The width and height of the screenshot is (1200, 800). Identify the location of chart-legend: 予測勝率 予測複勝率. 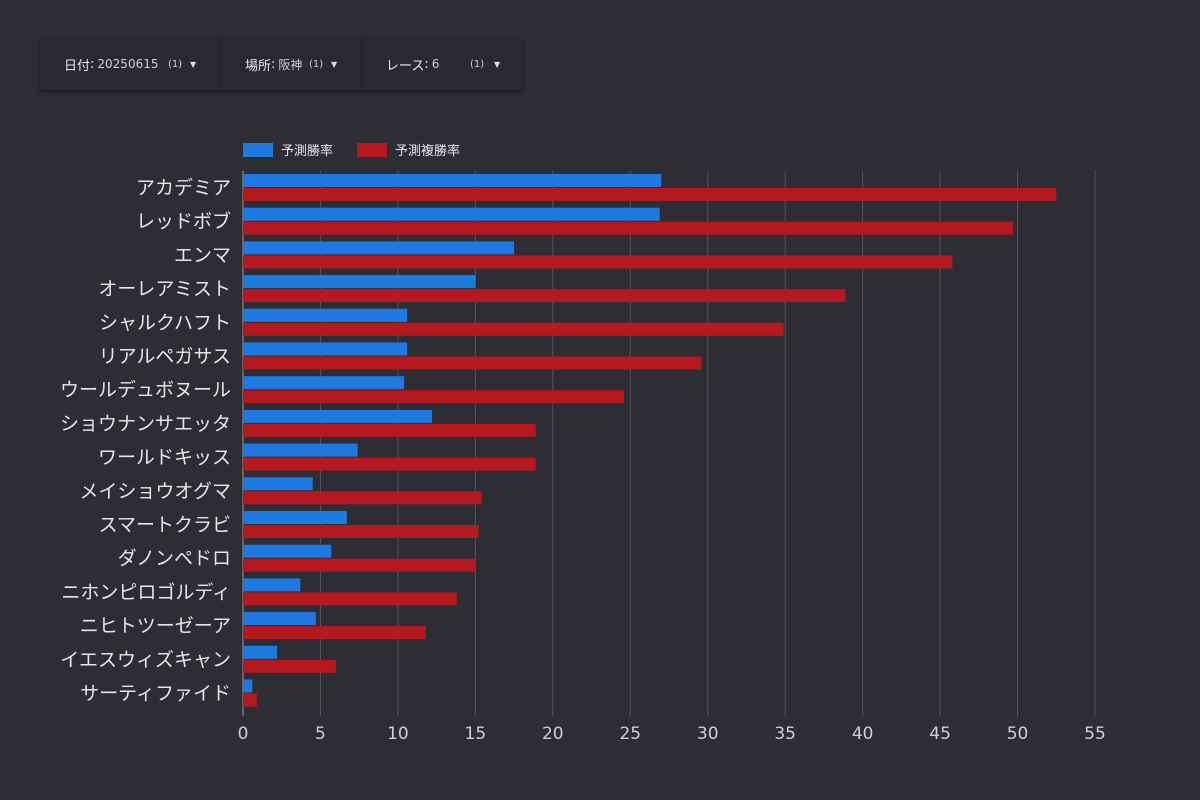
(363, 149).